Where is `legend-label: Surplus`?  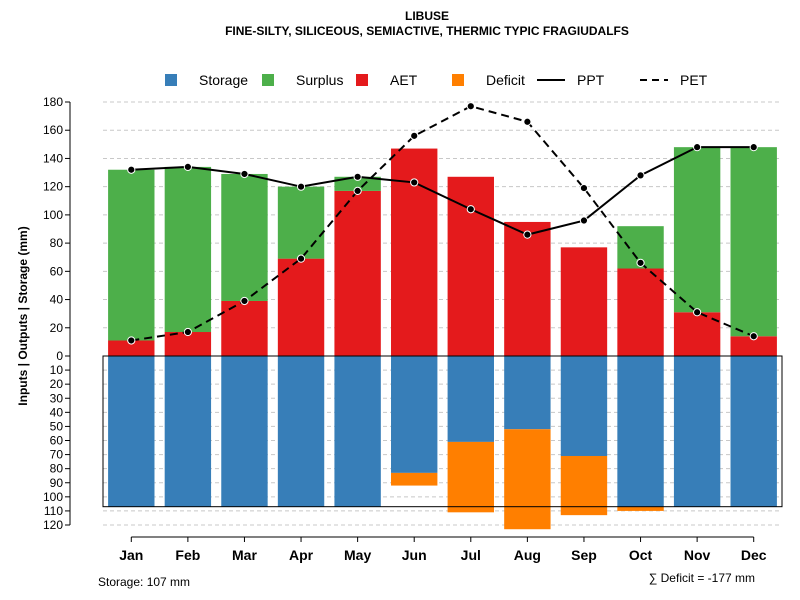 legend-label: Surplus is located at coordinates (319, 80).